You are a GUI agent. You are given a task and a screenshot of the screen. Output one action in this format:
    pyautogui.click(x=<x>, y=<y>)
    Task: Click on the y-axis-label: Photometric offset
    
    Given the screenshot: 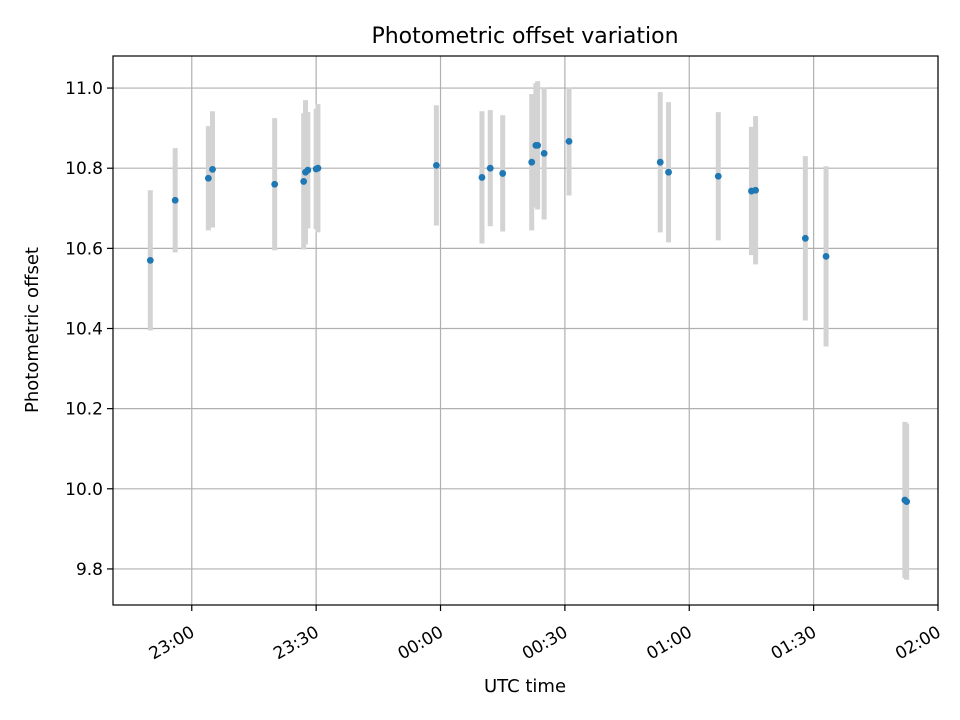 What is the action you would take?
    pyautogui.click(x=32, y=330)
    